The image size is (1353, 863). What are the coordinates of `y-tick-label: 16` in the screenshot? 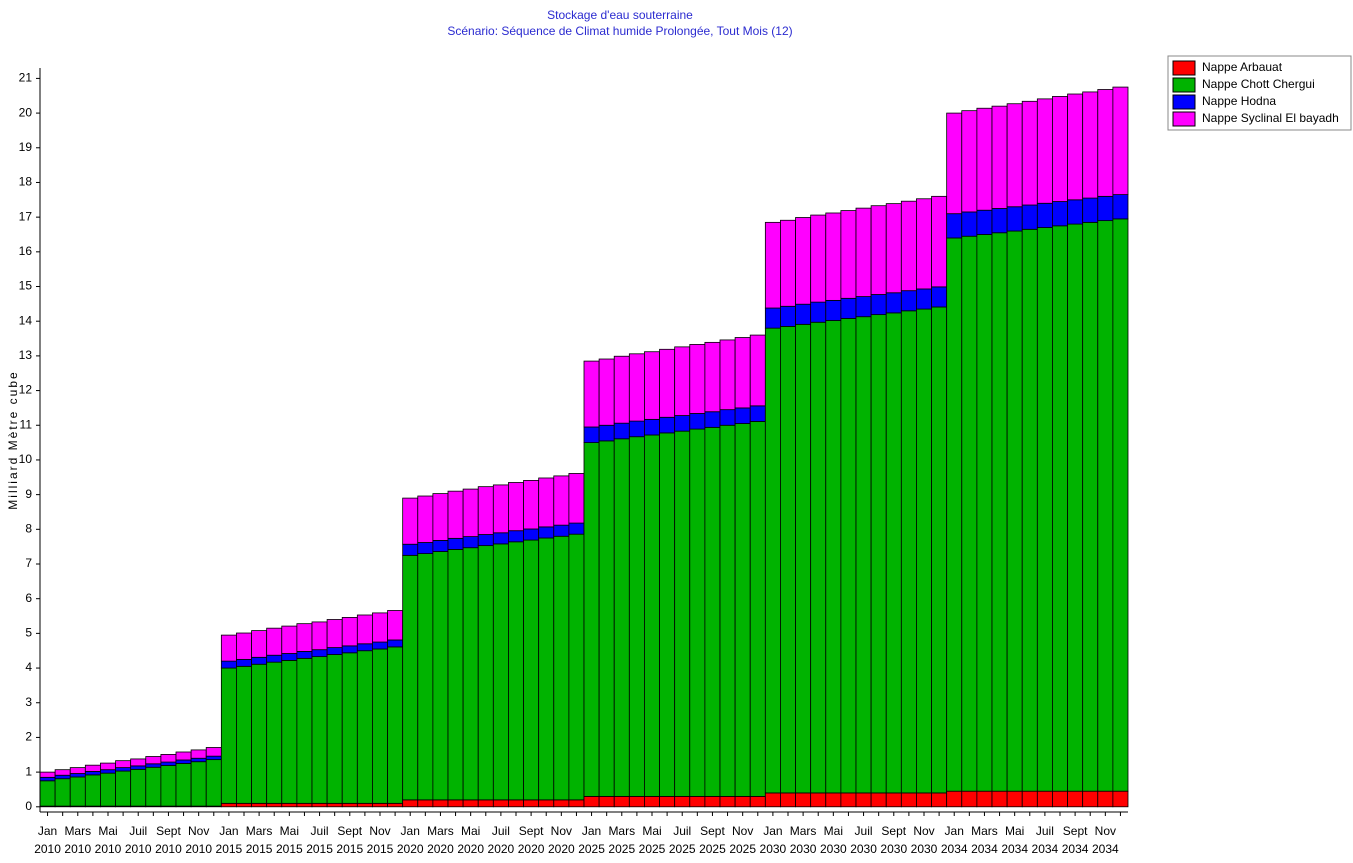 It's located at (26, 251).